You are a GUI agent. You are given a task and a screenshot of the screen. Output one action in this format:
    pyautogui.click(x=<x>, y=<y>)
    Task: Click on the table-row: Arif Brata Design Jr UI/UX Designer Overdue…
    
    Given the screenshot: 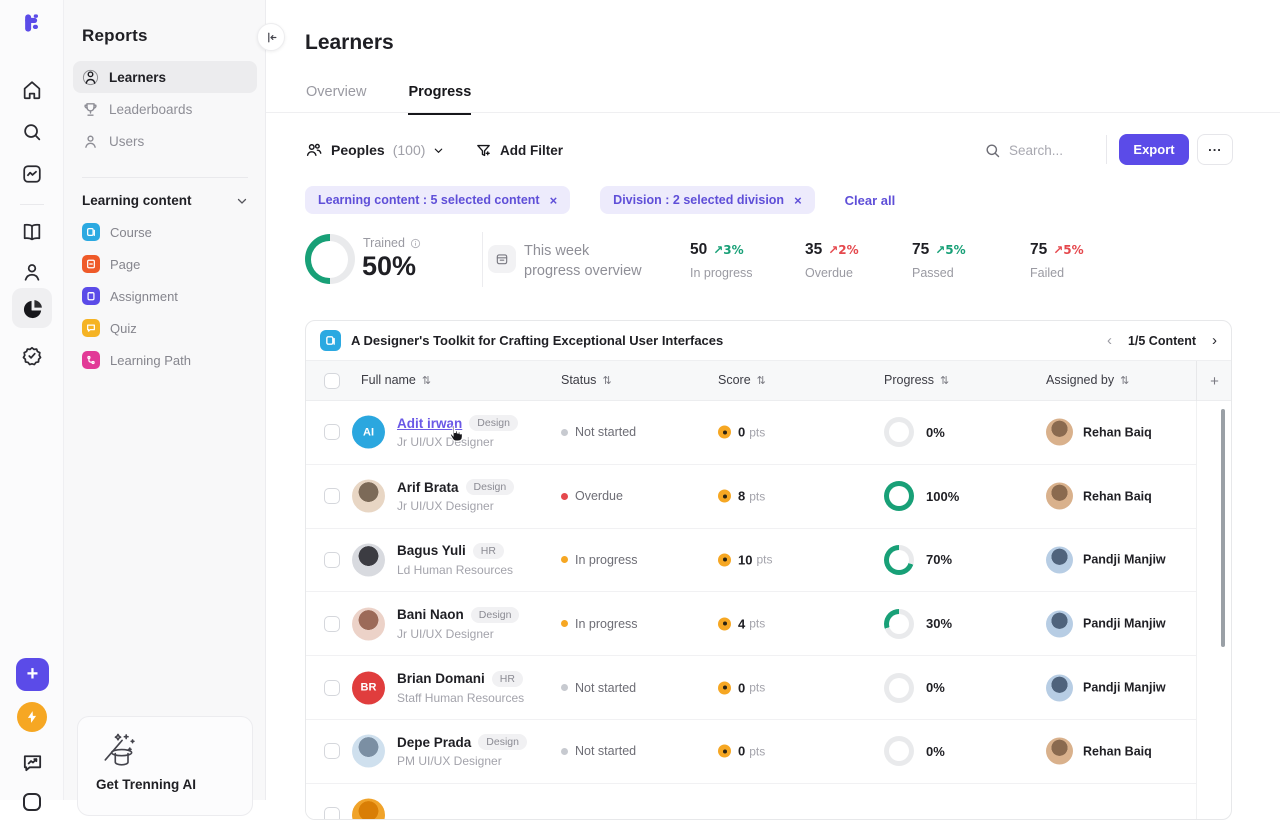 What is the action you would take?
    pyautogui.click(x=751, y=496)
    